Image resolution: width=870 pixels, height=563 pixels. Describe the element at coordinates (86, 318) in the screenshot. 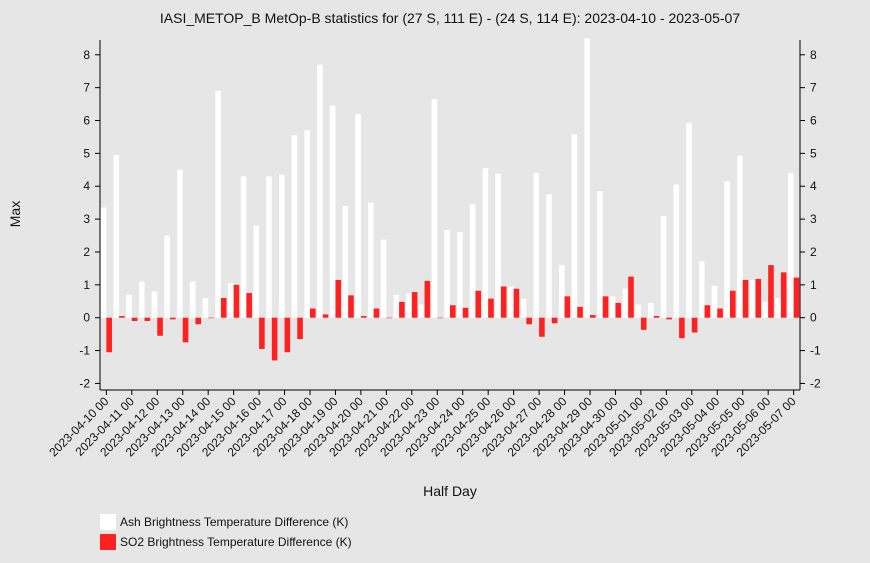

I see `y-tick-label-left-0: 0` at that location.